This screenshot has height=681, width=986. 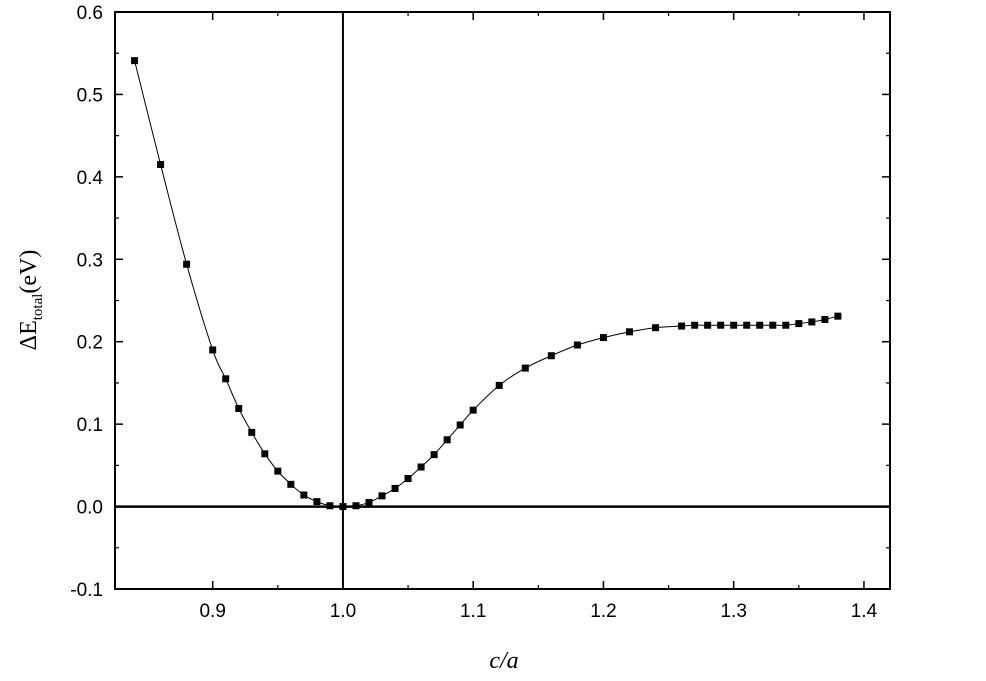 I want to click on x-tick-label: 1.1, so click(x=473, y=611).